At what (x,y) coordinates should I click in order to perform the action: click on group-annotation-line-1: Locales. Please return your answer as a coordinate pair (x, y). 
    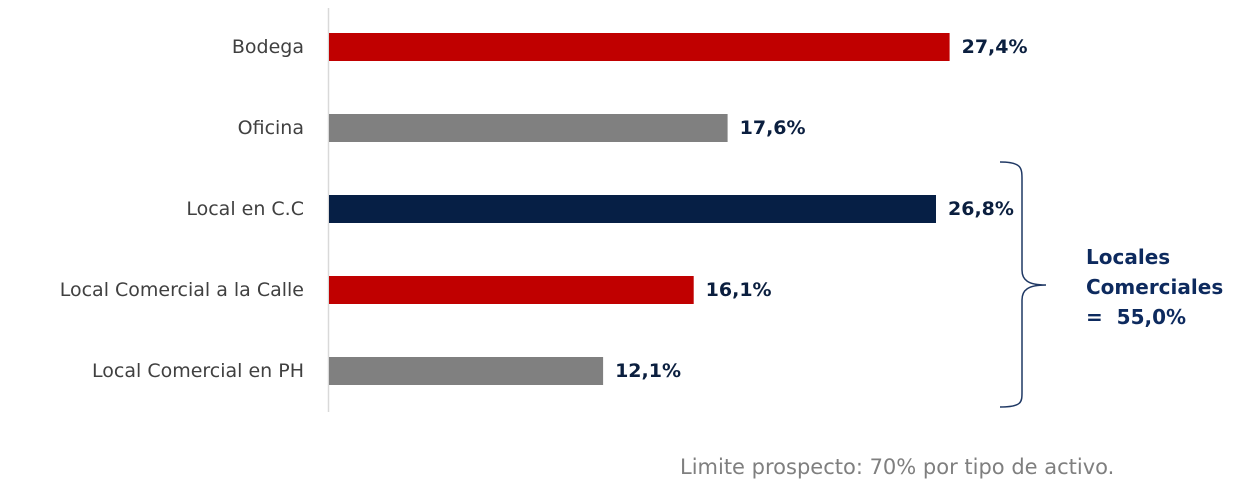
    Looking at the image, I should click on (1128, 257).